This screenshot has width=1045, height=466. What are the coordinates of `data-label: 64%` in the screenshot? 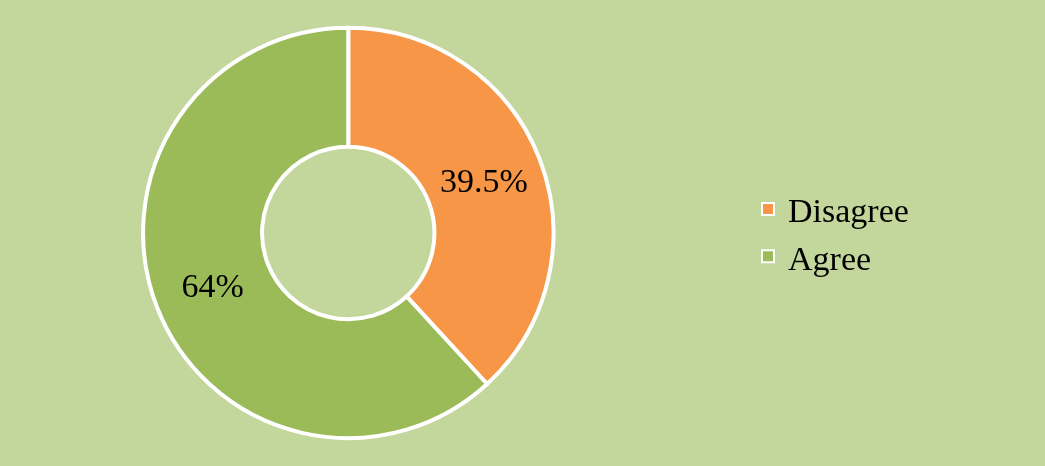 It's located at (212, 286).